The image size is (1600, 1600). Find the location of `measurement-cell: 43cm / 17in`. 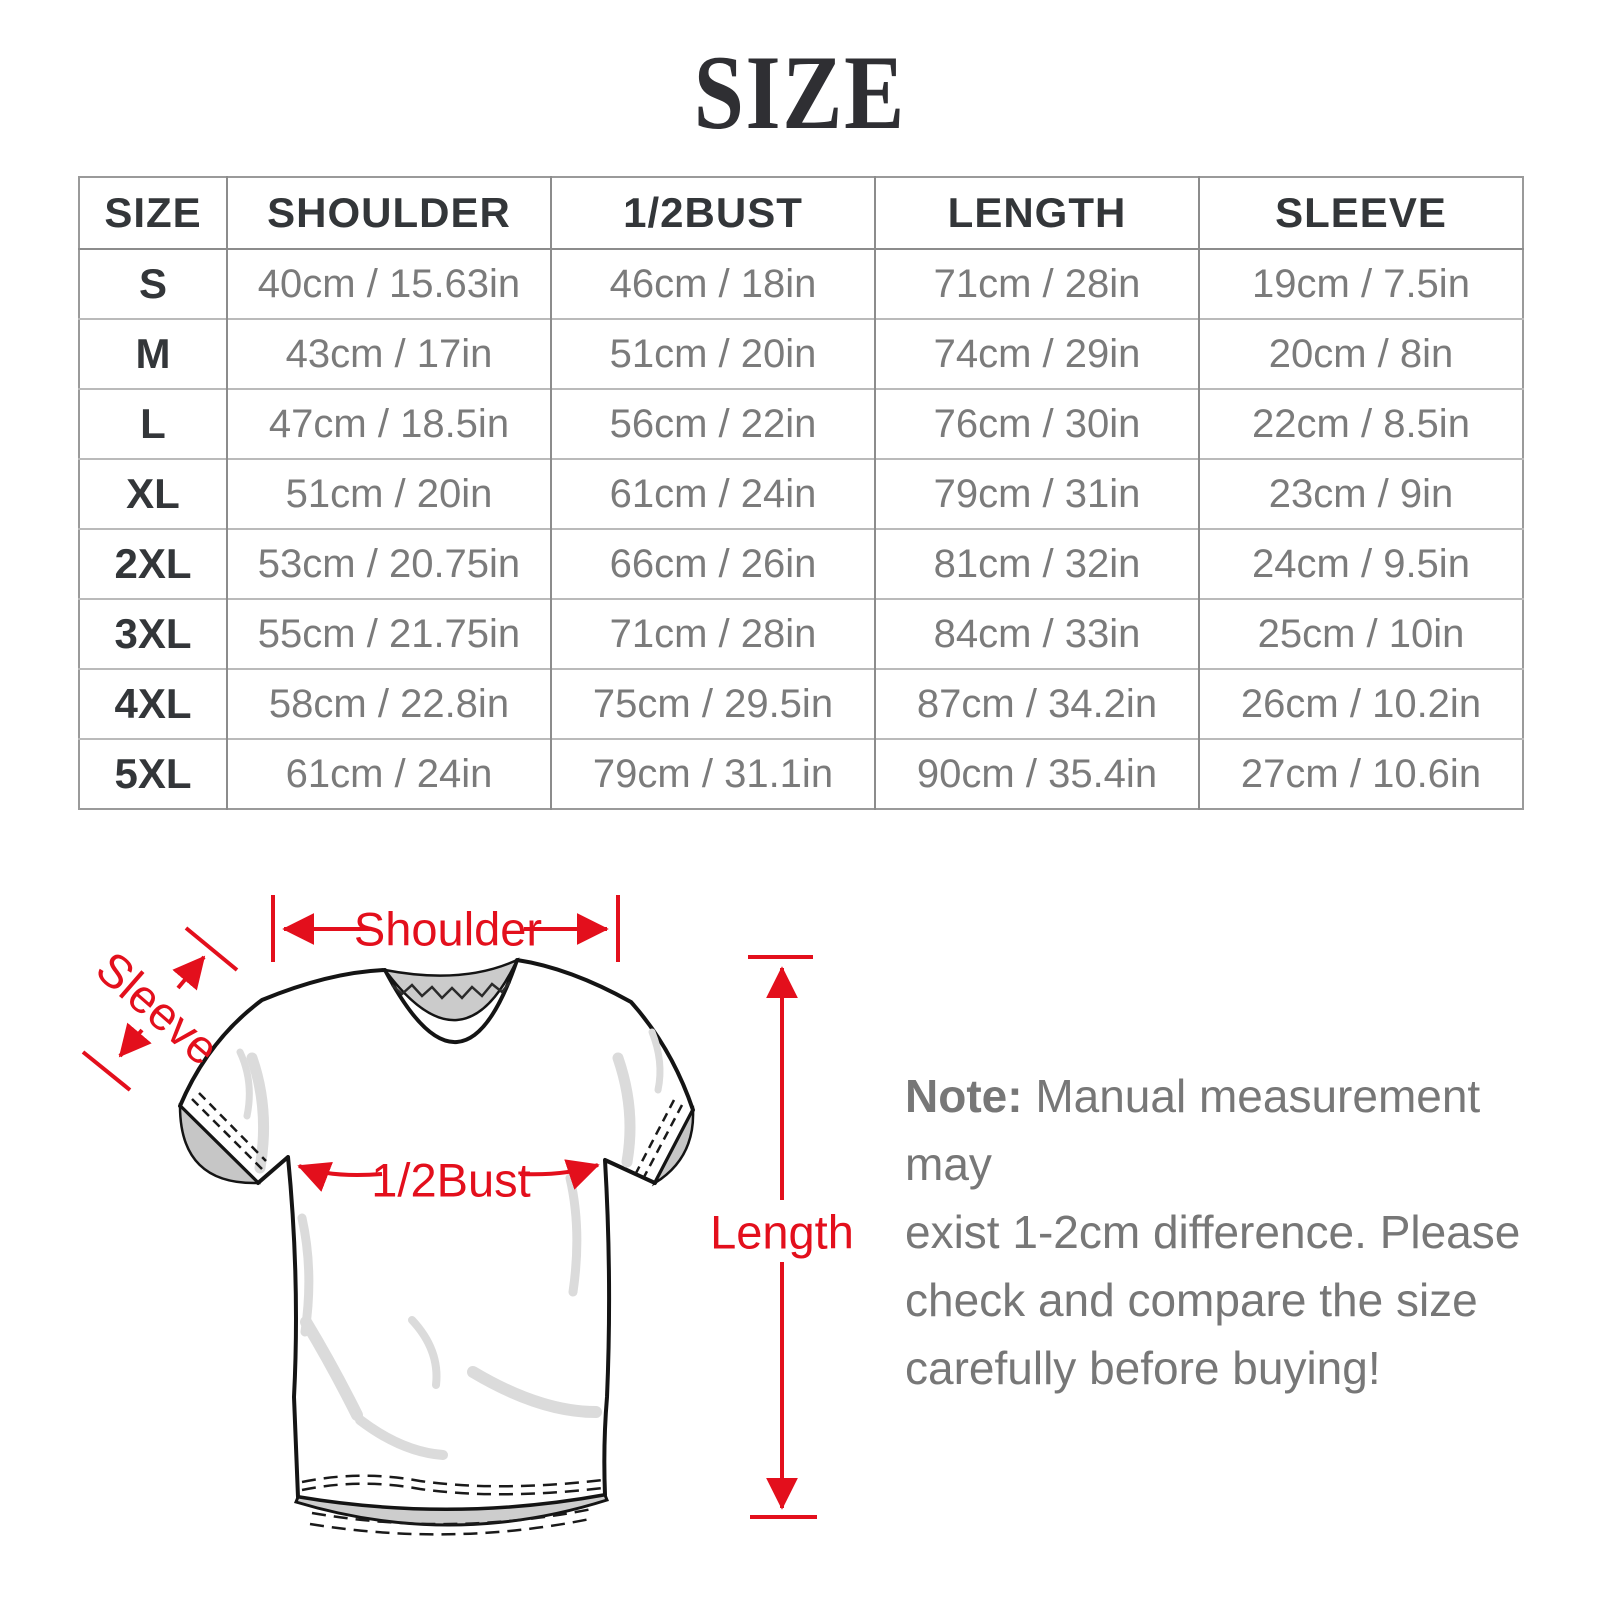

measurement-cell: 43cm / 17in is located at coordinates (389, 353).